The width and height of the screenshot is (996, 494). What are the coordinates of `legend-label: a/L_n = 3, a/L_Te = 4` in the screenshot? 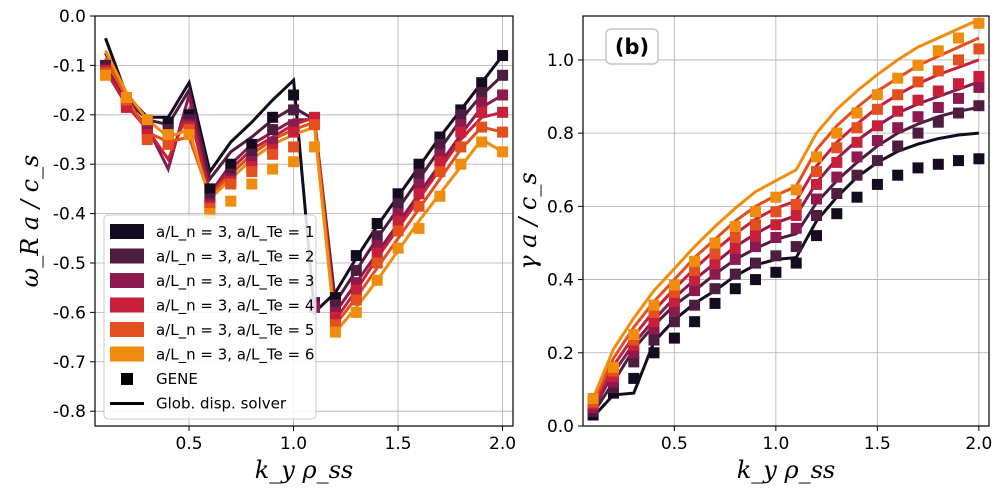 It's located at (235, 306).